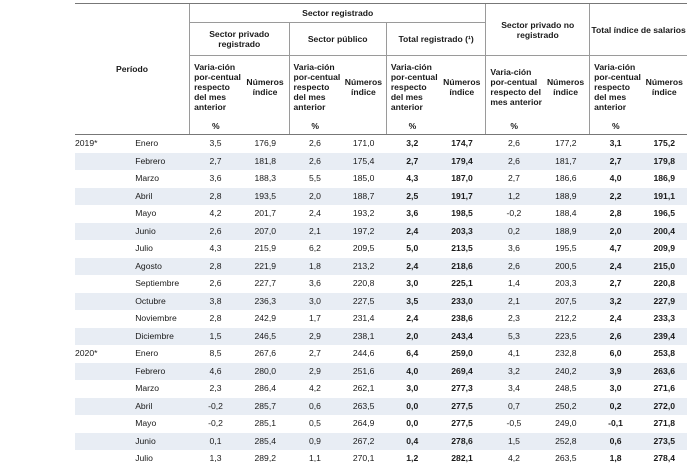  I want to click on private-registered-index: 242,9, so click(265, 318).